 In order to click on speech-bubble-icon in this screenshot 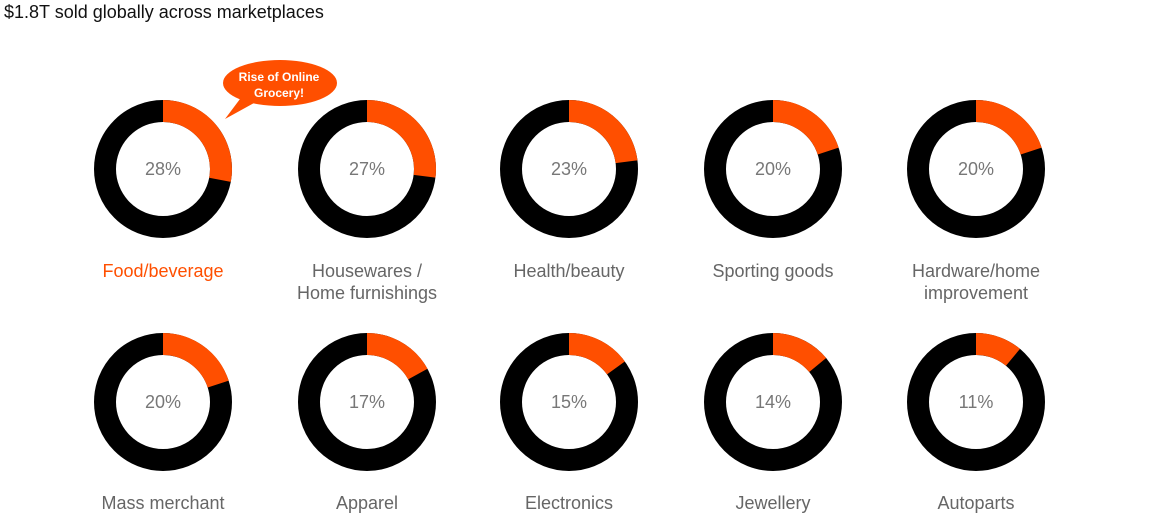, I will do `click(280, 89)`.